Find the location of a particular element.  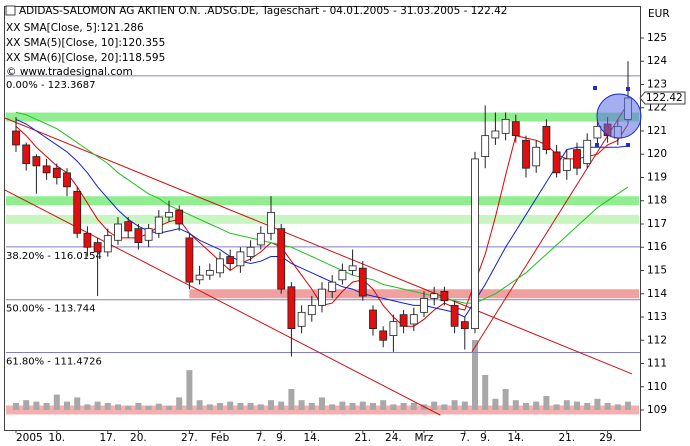

y-tick-label: 119 is located at coordinates (657, 177).